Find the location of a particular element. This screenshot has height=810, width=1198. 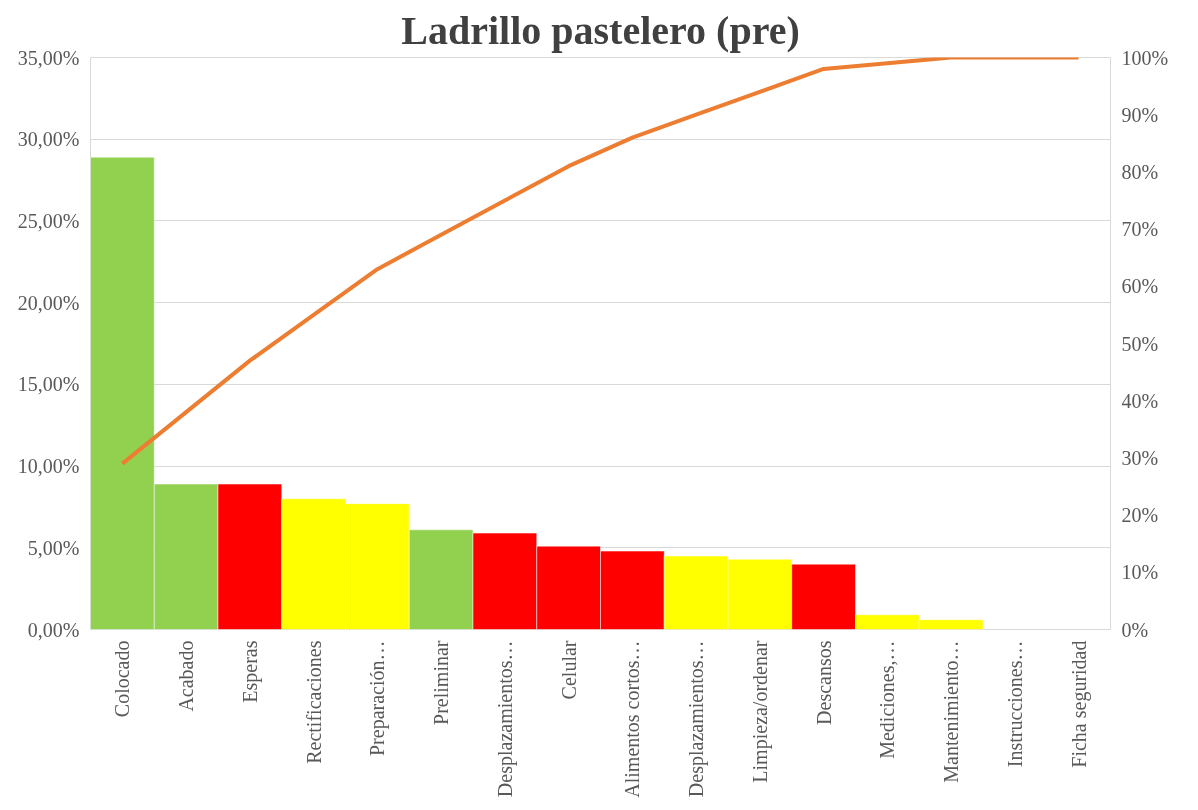

y2-tick-label: 100% is located at coordinates (1145, 57).